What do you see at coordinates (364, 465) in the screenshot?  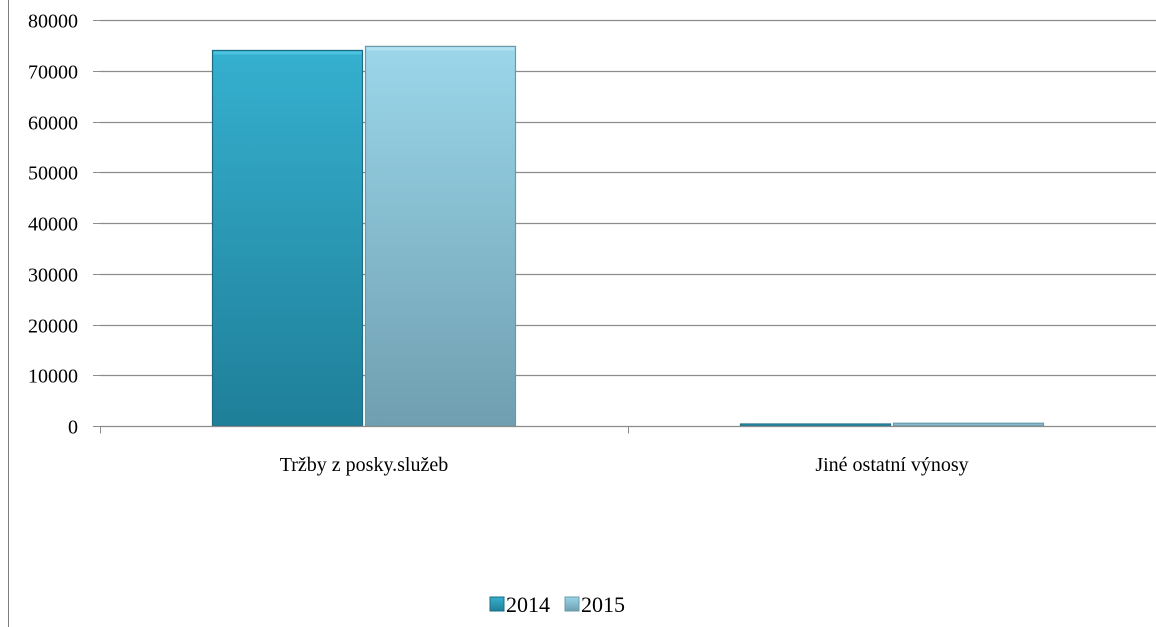 I see `x-category-label: Tržby z posky.služeb` at bounding box center [364, 465].